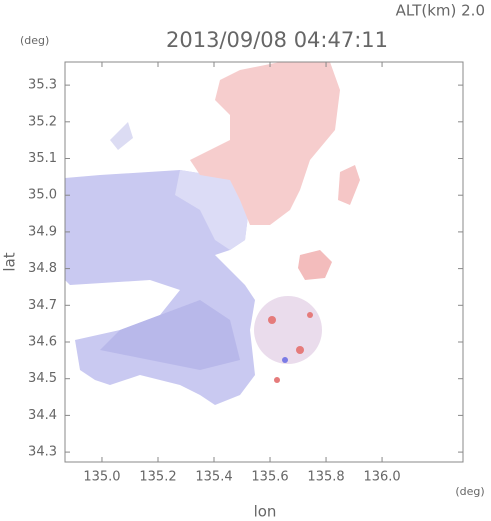 The width and height of the screenshot is (491, 521). Describe the element at coordinates (381, 477) in the screenshot. I see `x-tick-label: 136.0` at that location.